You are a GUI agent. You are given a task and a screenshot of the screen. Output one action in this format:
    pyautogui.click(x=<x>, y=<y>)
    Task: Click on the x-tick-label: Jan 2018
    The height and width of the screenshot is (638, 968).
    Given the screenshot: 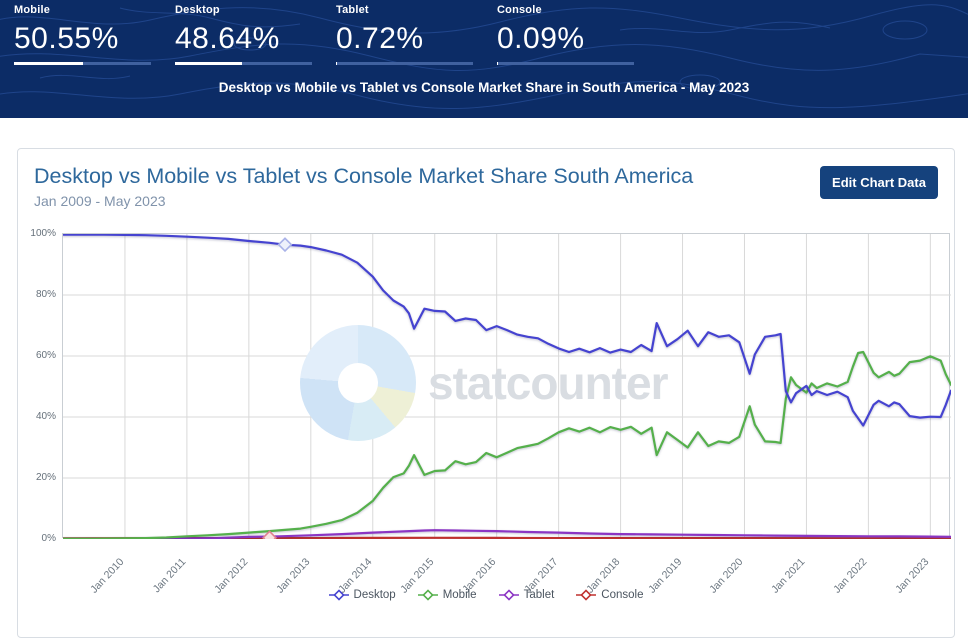 What is the action you would take?
    pyautogui.click(x=602, y=575)
    